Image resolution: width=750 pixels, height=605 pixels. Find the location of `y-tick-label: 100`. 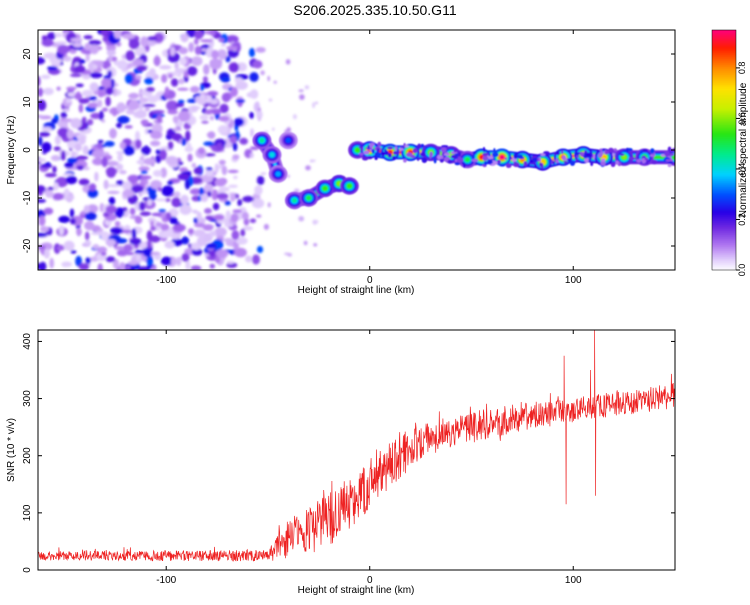

y-tick-label: 100 is located at coordinates (27, 512).